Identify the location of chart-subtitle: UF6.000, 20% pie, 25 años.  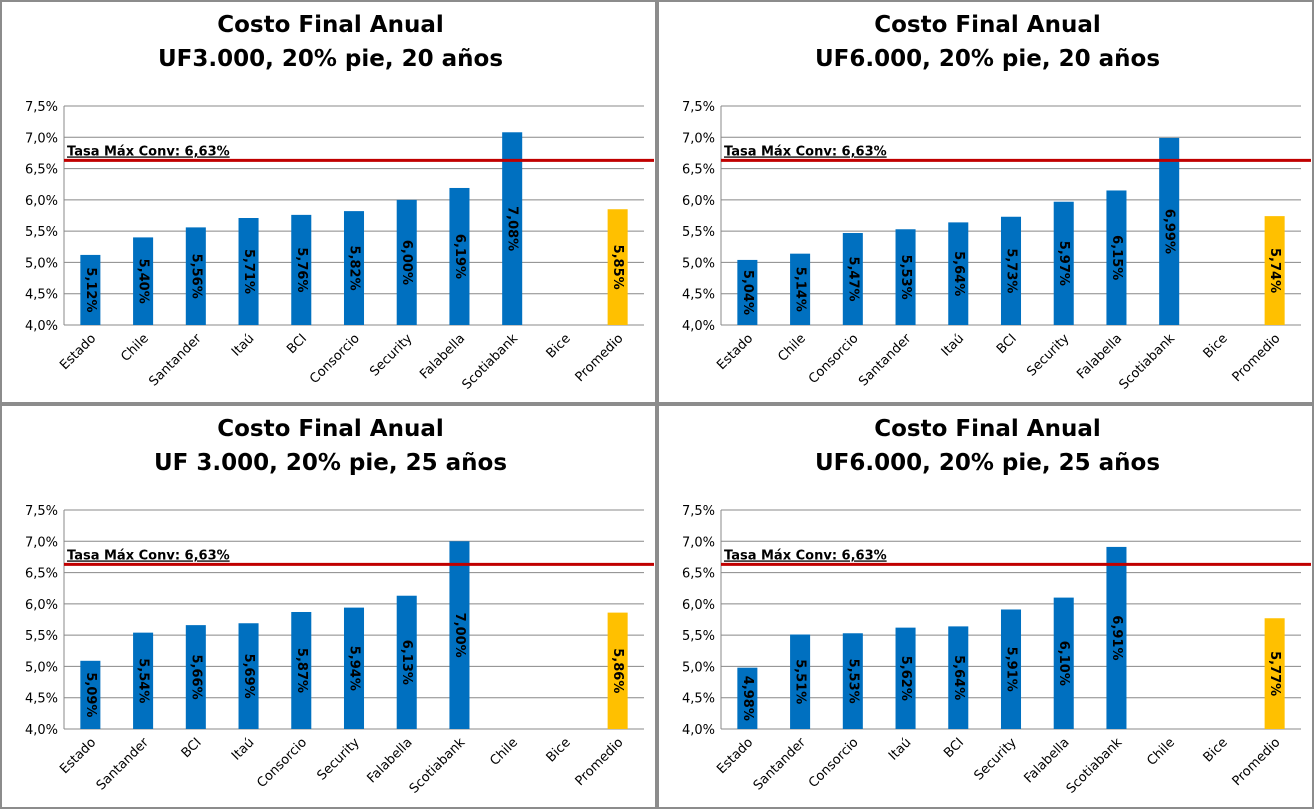
(987, 463).